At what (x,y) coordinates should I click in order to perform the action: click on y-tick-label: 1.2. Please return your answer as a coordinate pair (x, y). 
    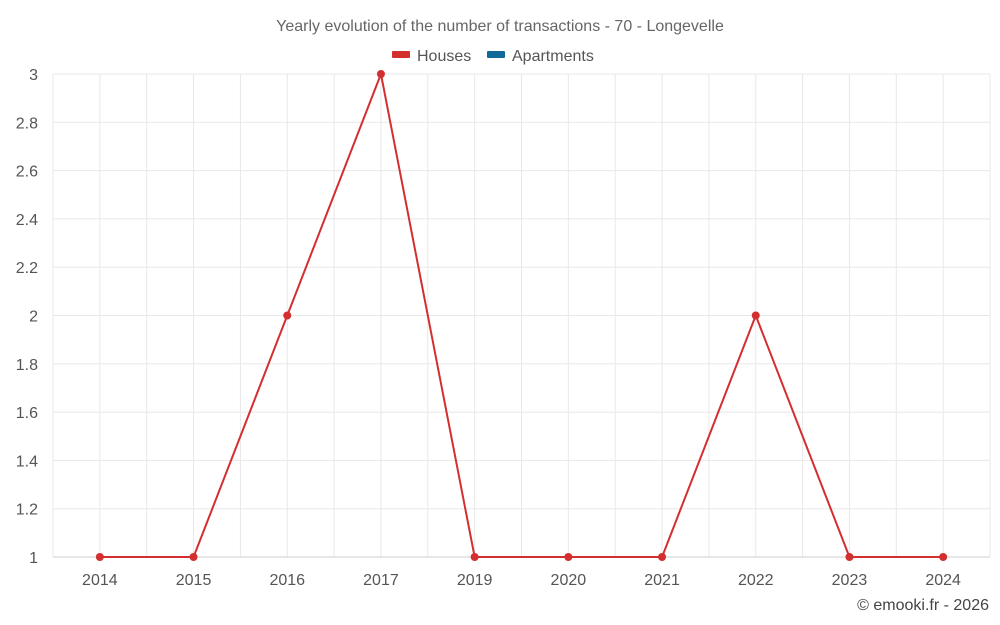
    Looking at the image, I should click on (27, 510).